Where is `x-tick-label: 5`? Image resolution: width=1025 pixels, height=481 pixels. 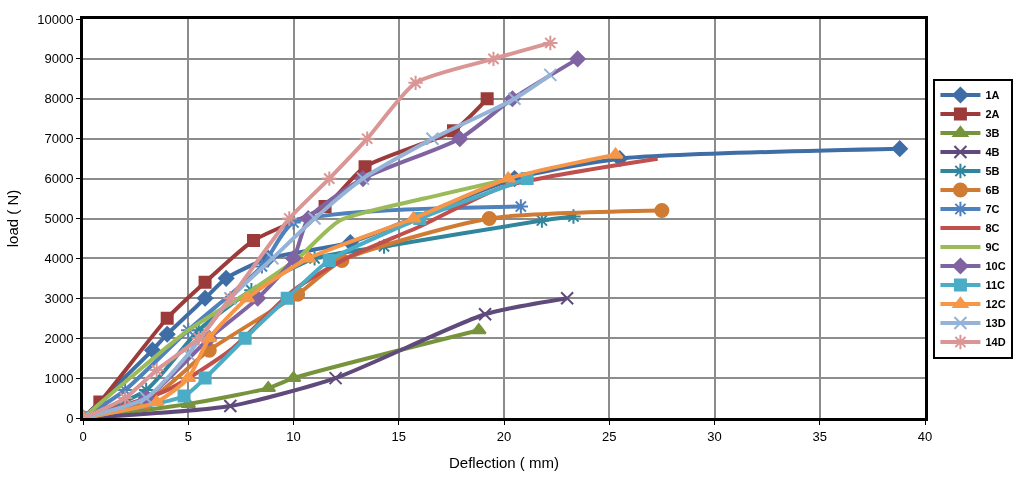
x-tick-label: 5 is located at coordinates (188, 436).